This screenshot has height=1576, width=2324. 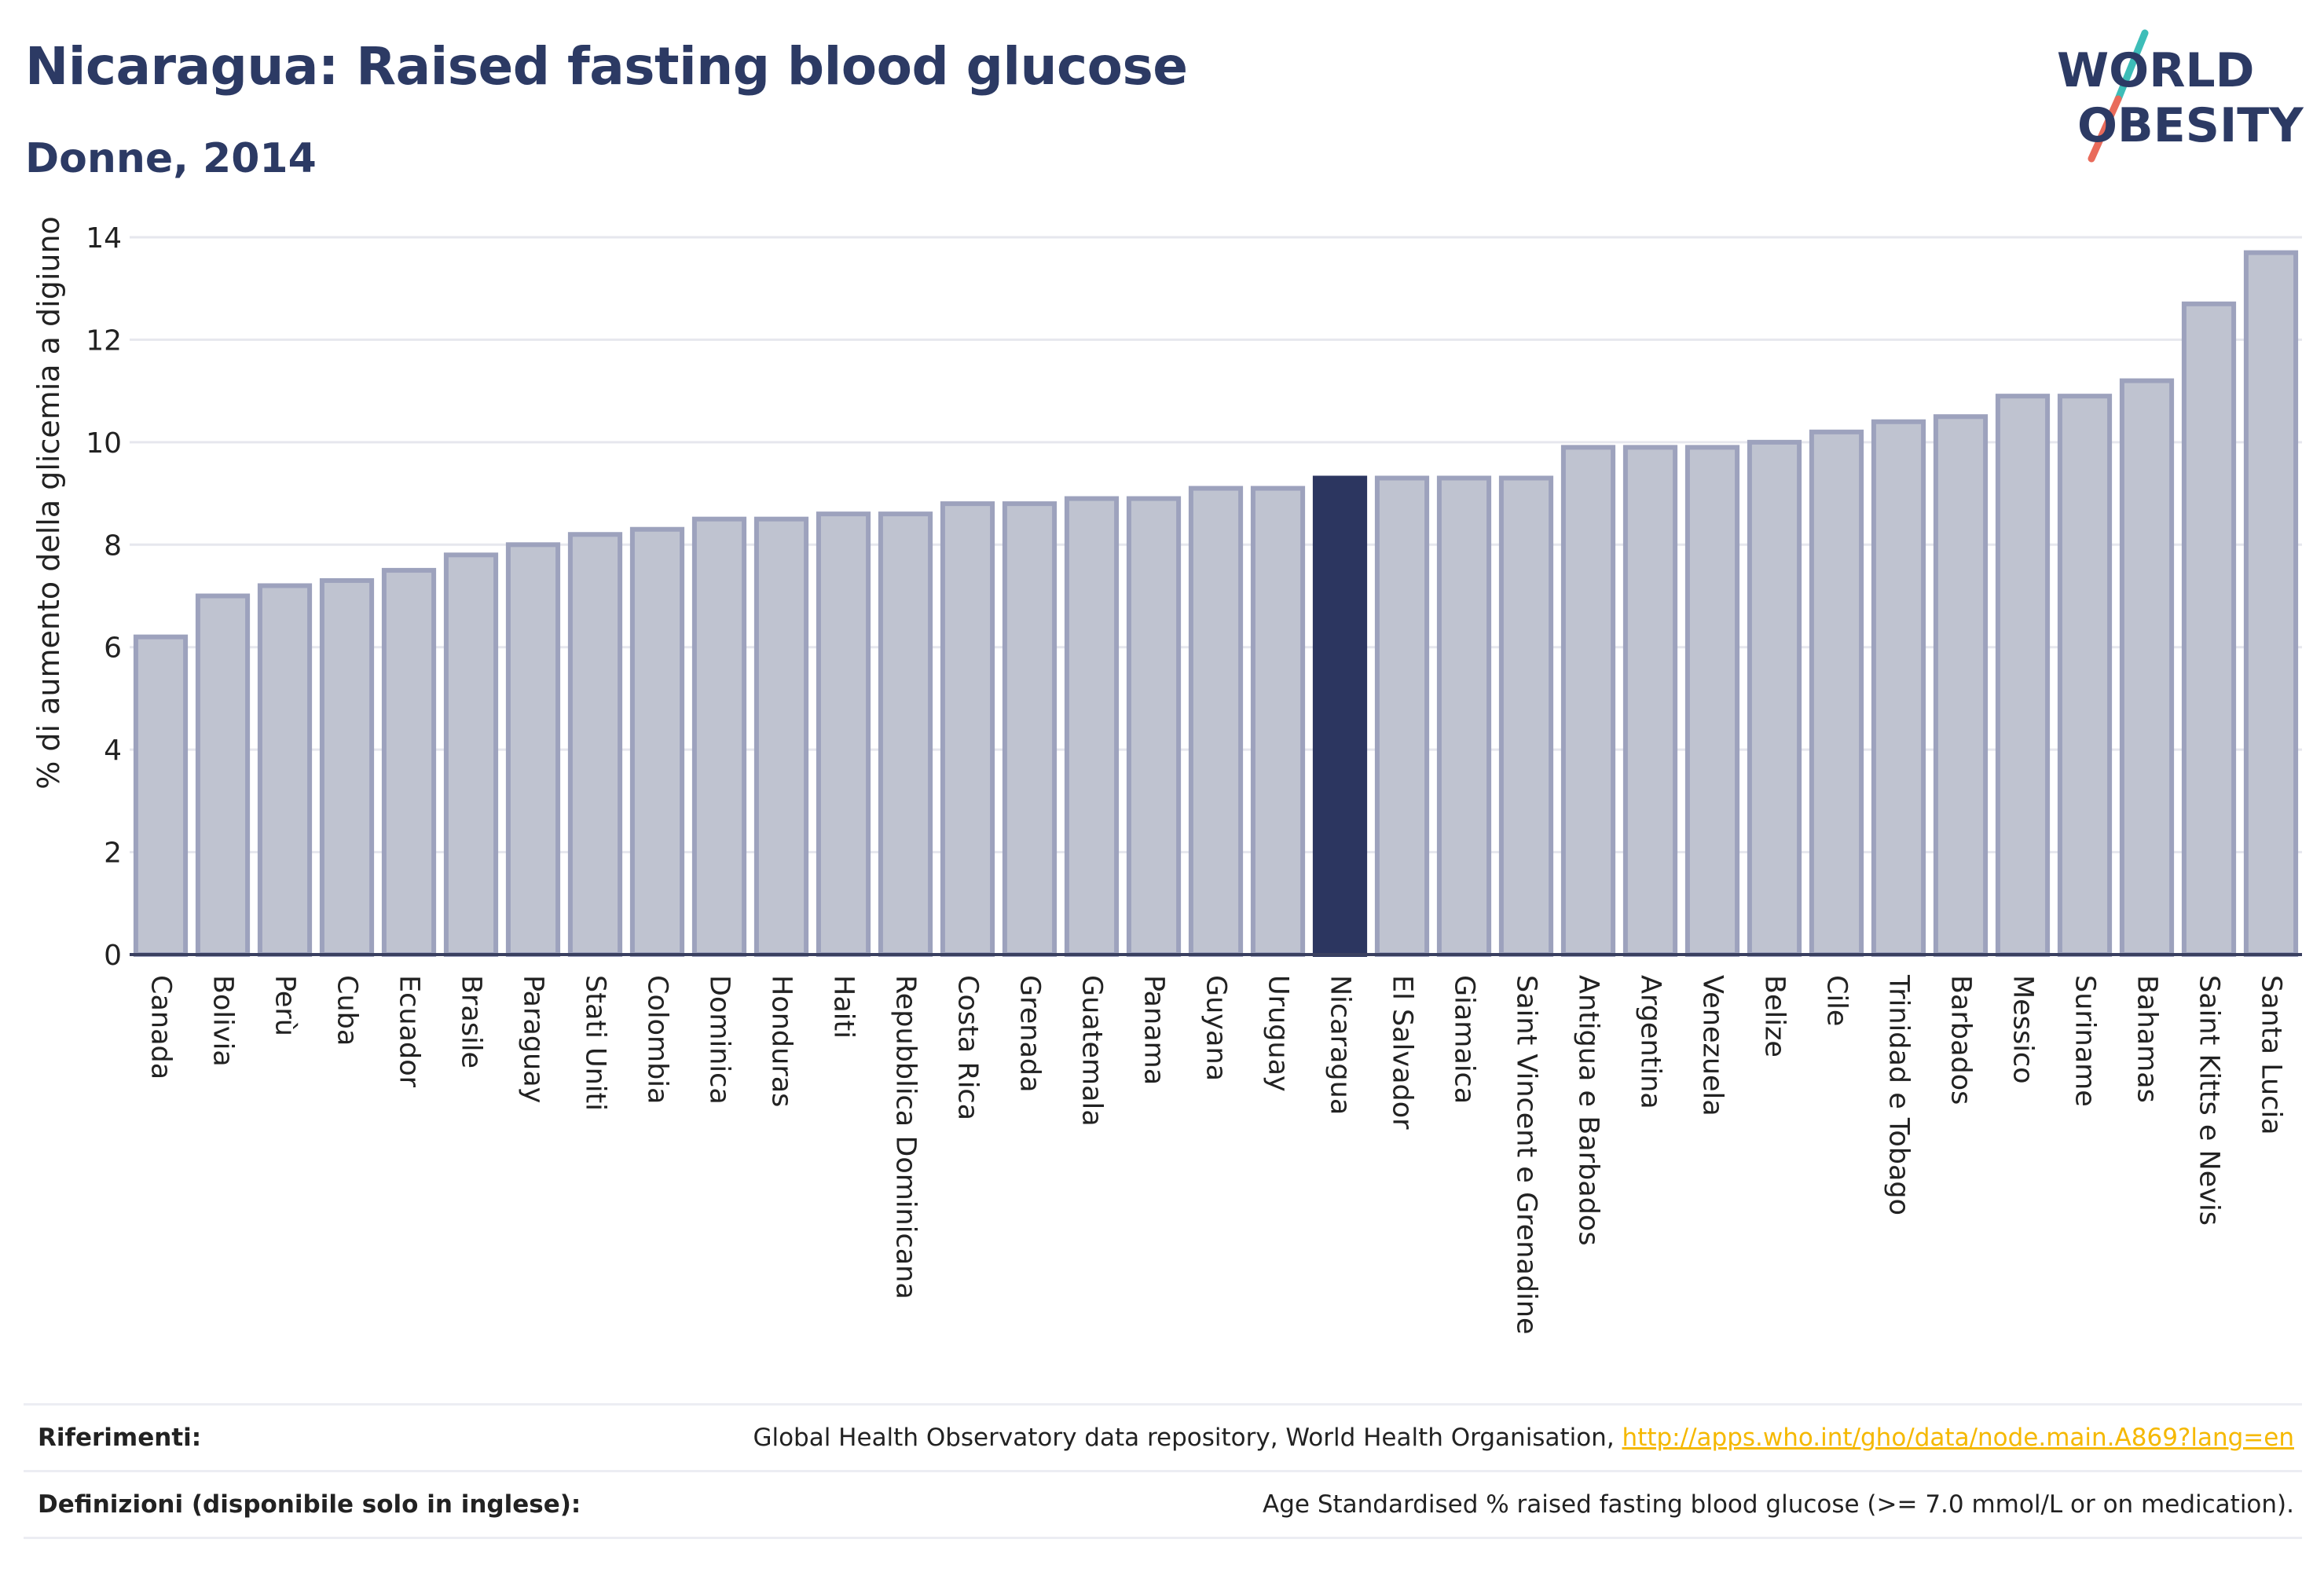 I want to click on x-tick-label: Brasile, so click(x=471, y=1021).